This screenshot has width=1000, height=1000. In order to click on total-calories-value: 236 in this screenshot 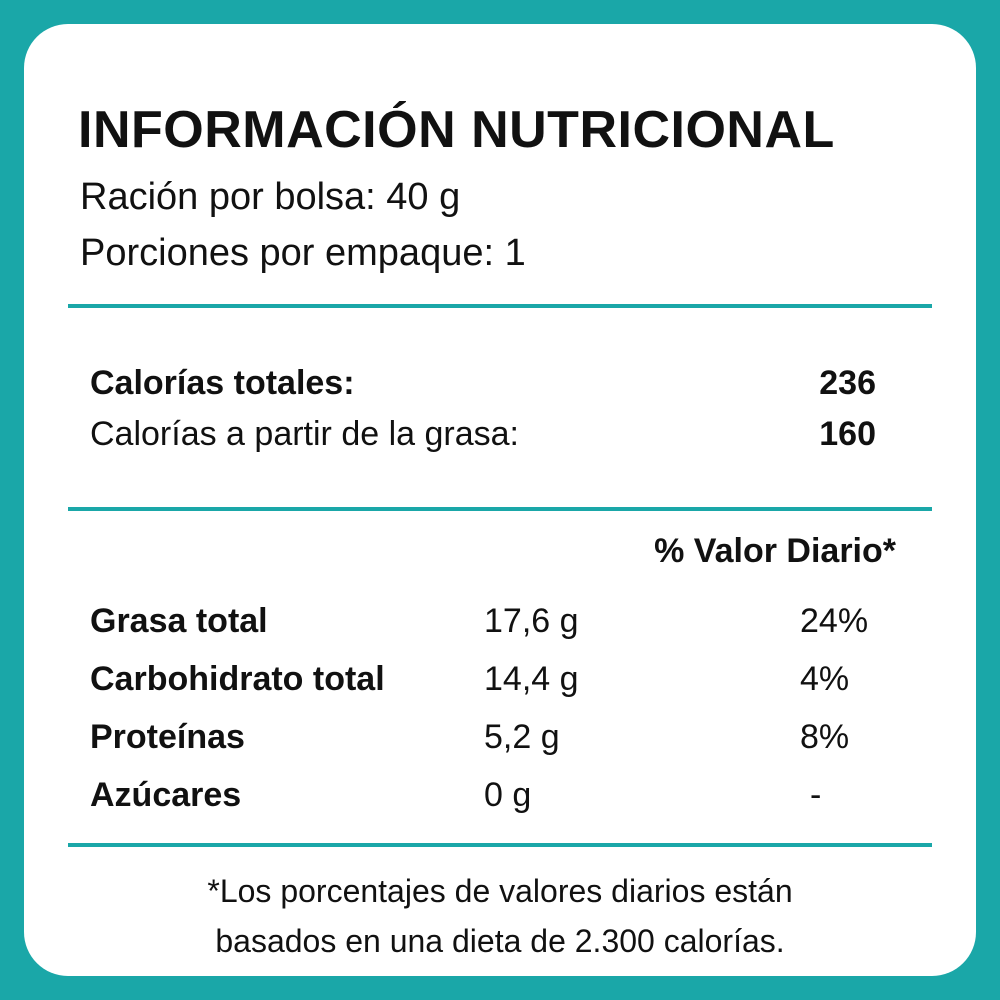, I will do `click(847, 383)`.